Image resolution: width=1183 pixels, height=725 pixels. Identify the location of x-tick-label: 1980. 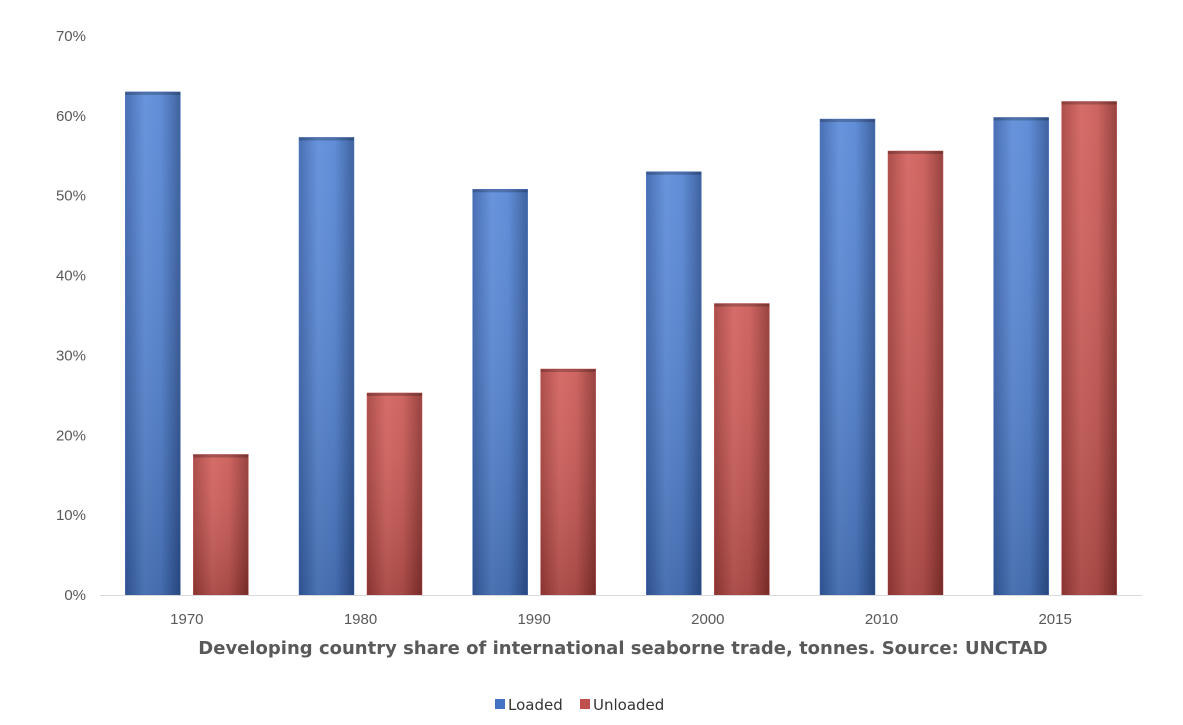
(360, 619).